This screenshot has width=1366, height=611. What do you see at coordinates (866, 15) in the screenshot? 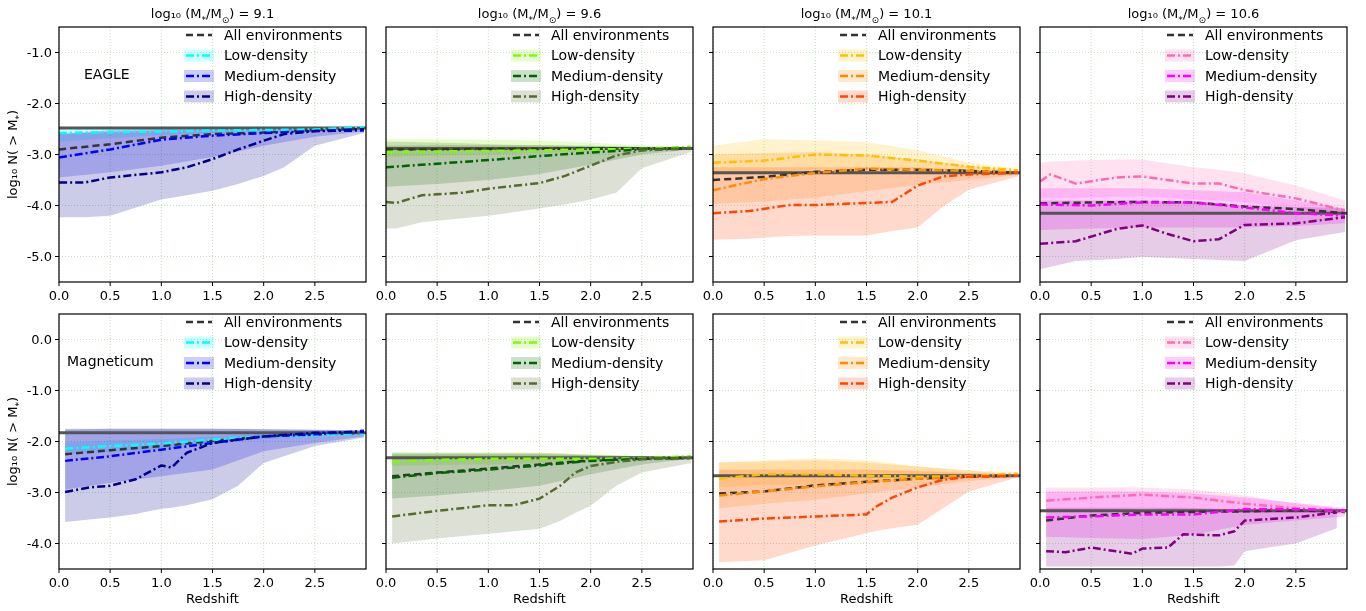
I see `chart-title: log₁₀ (M$_{*}$/M$_{⊙}$) = 10.1` at bounding box center [866, 15].